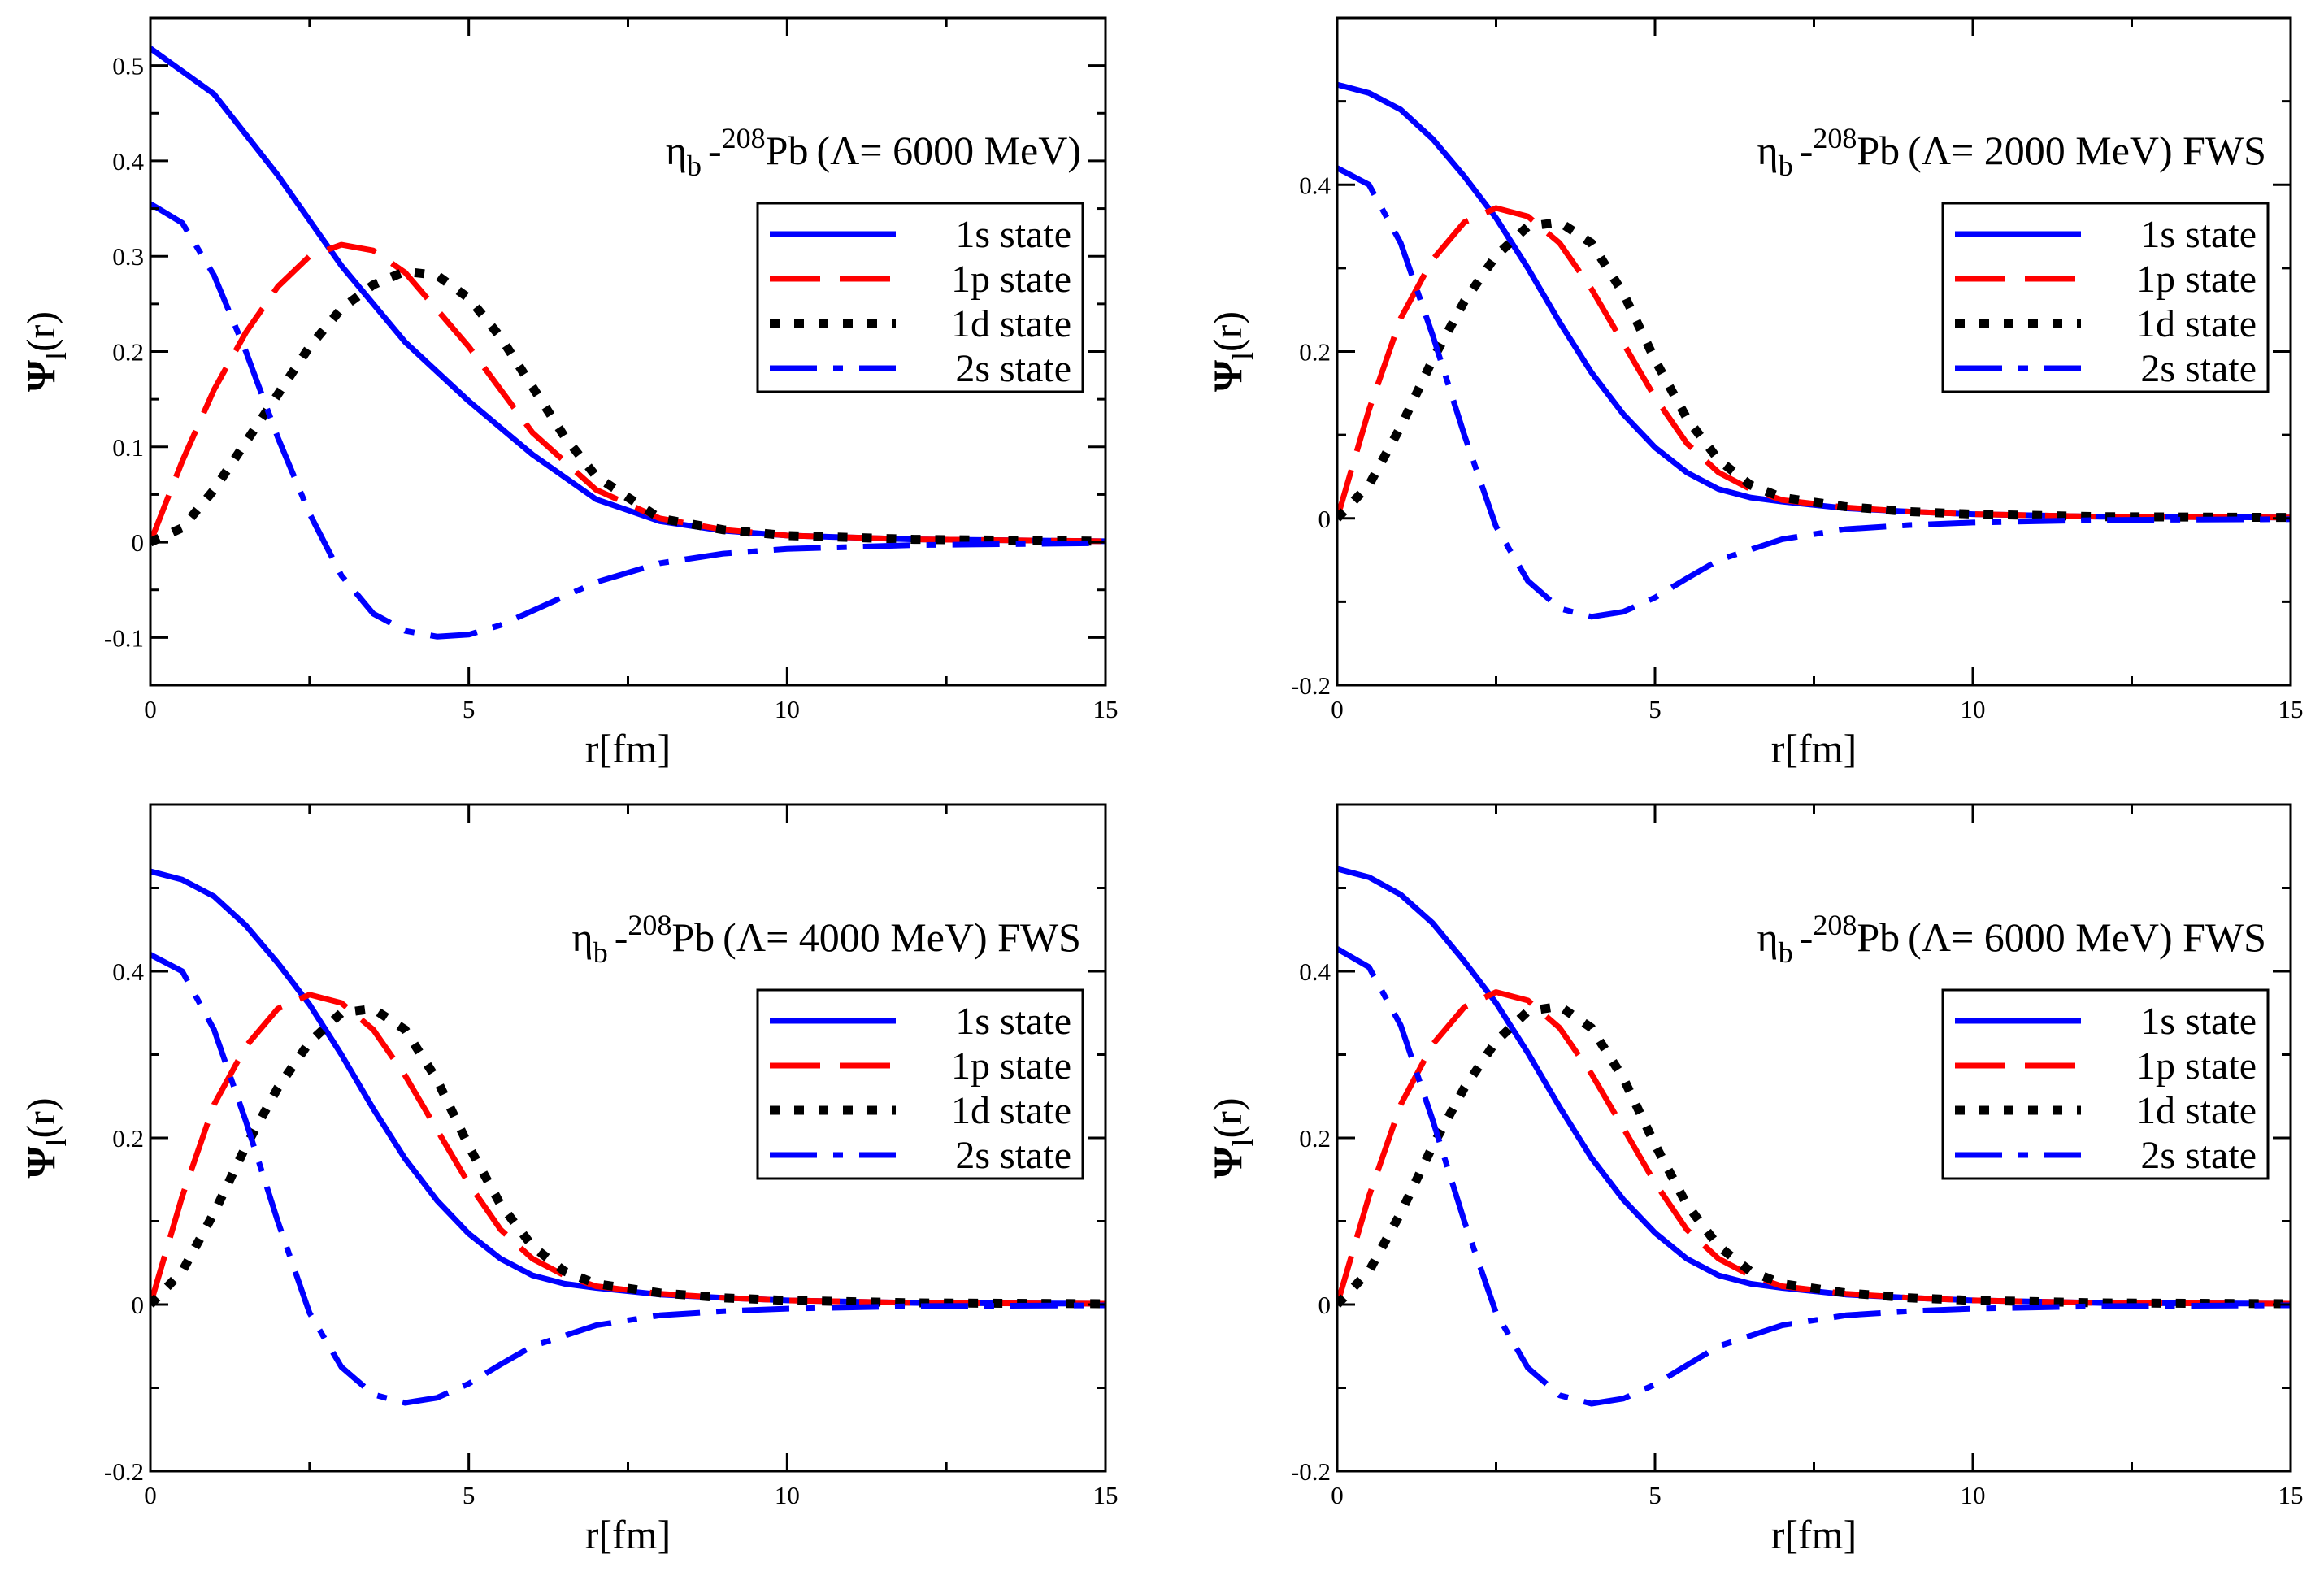  I want to click on chart-title: ηb -208Pb (Λ= 6000 MeV) FWS, so click(2011, 939).